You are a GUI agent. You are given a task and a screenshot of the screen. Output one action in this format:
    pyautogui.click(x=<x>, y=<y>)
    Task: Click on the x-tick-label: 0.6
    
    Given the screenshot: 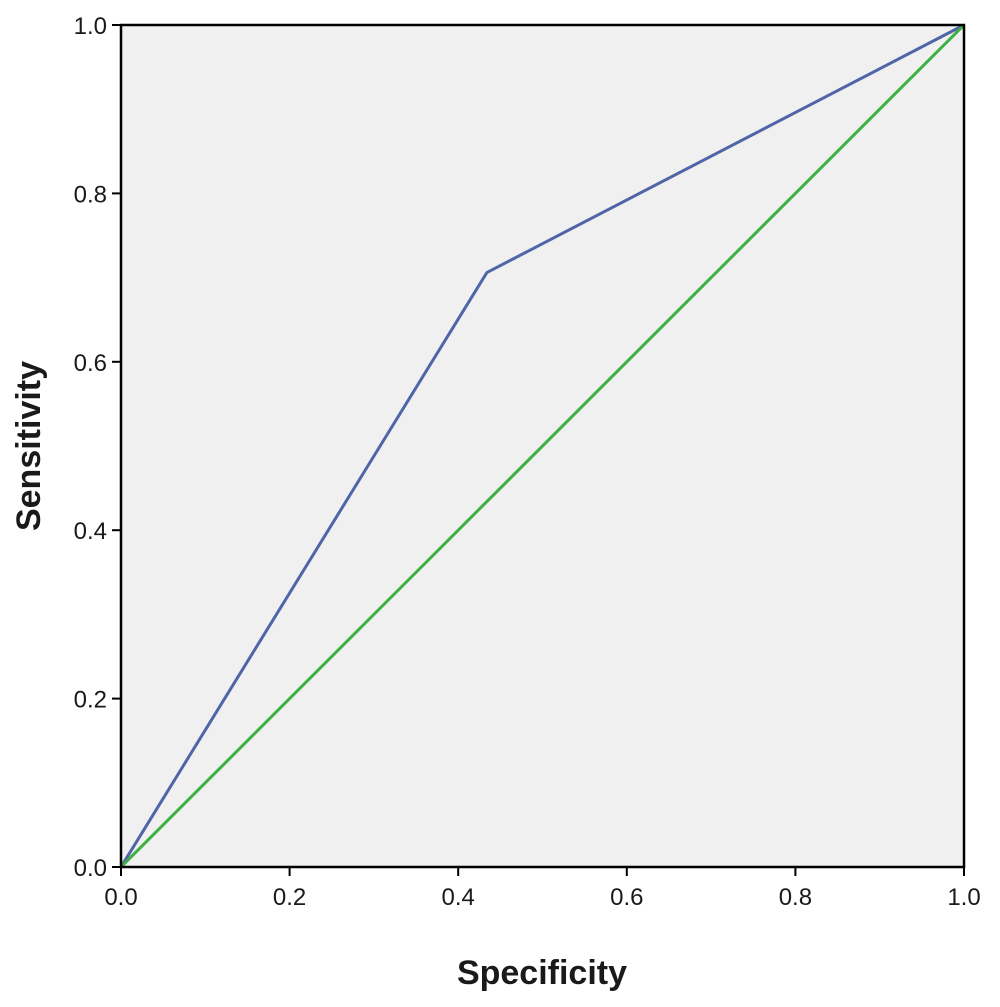 What is the action you would take?
    pyautogui.click(x=626, y=897)
    